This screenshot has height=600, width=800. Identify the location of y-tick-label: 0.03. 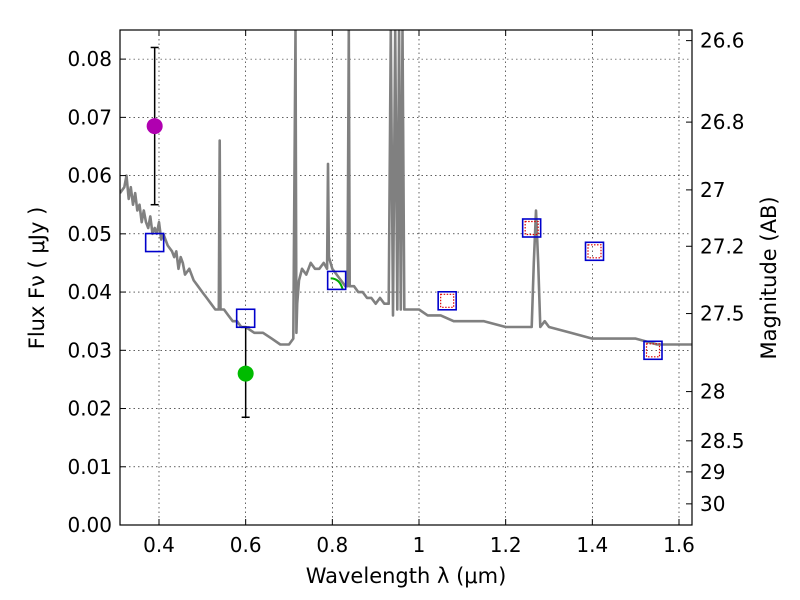
(89, 350).